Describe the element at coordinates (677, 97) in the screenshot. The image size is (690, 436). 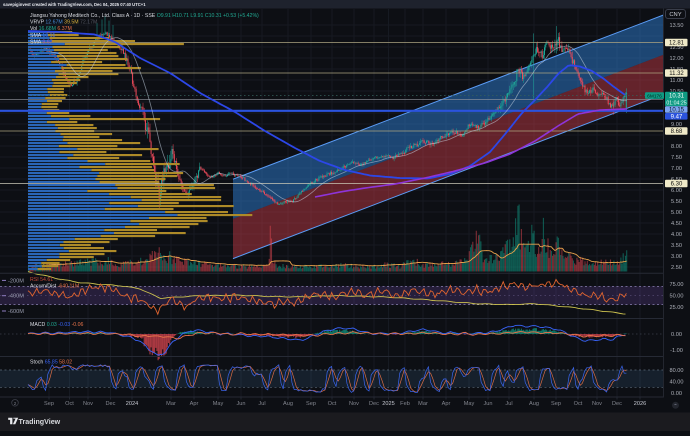
I see `svg-text: 10.31` at that location.